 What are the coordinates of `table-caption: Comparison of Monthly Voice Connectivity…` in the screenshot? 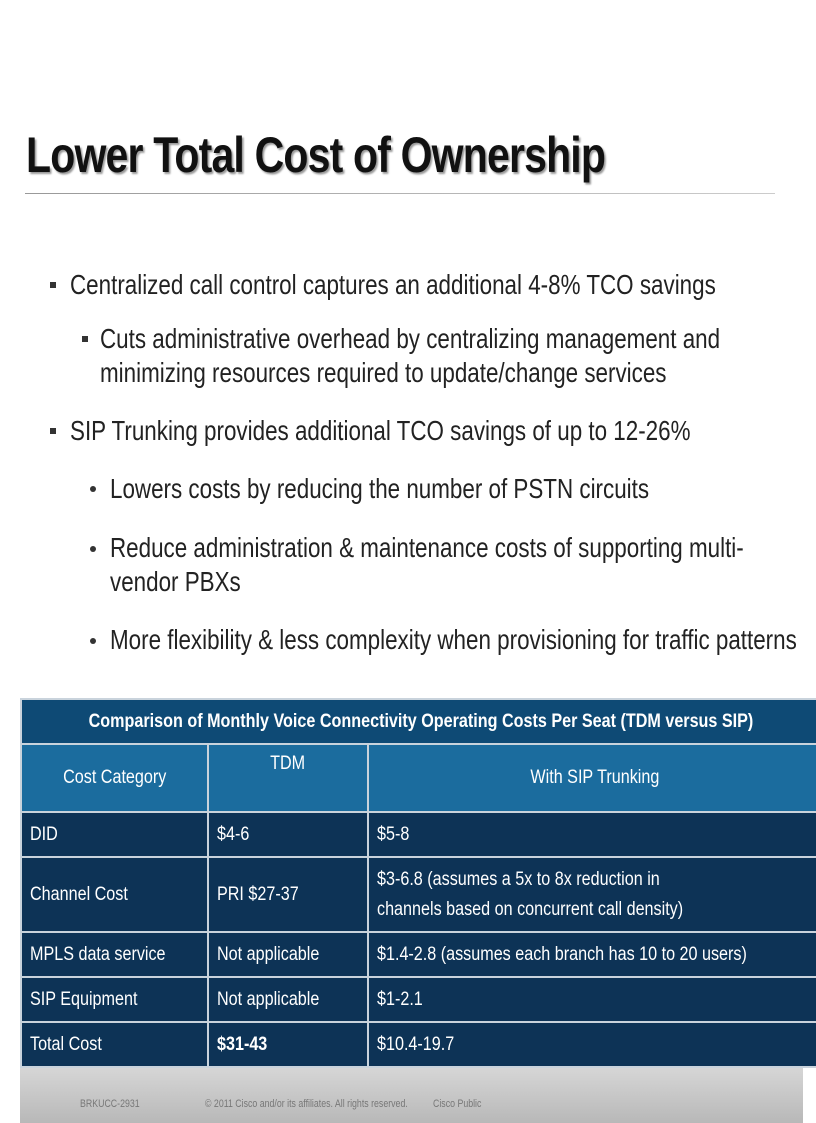 It's located at (418, 721).